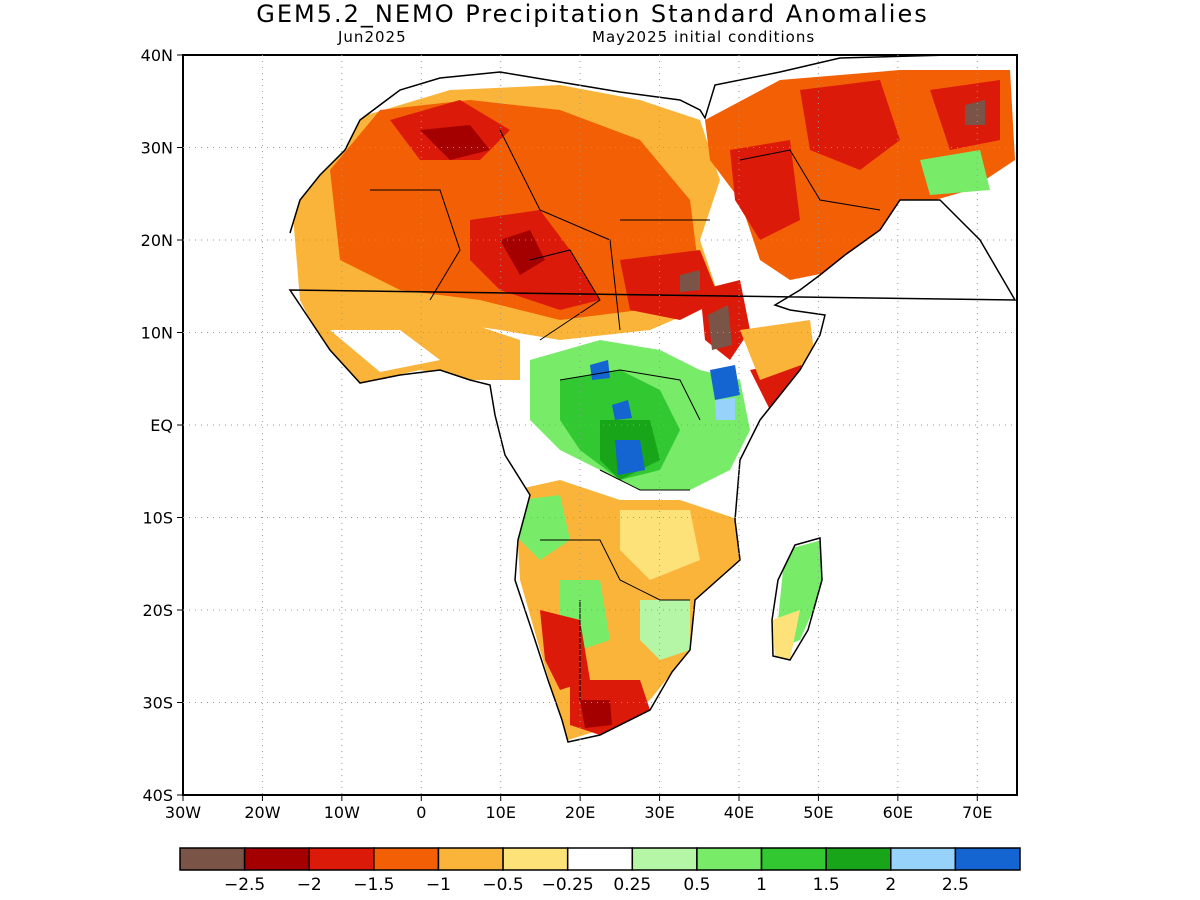 This screenshot has height=900, width=1200. Describe the element at coordinates (342, 812) in the screenshot. I see `lon-label: 10W` at that location.